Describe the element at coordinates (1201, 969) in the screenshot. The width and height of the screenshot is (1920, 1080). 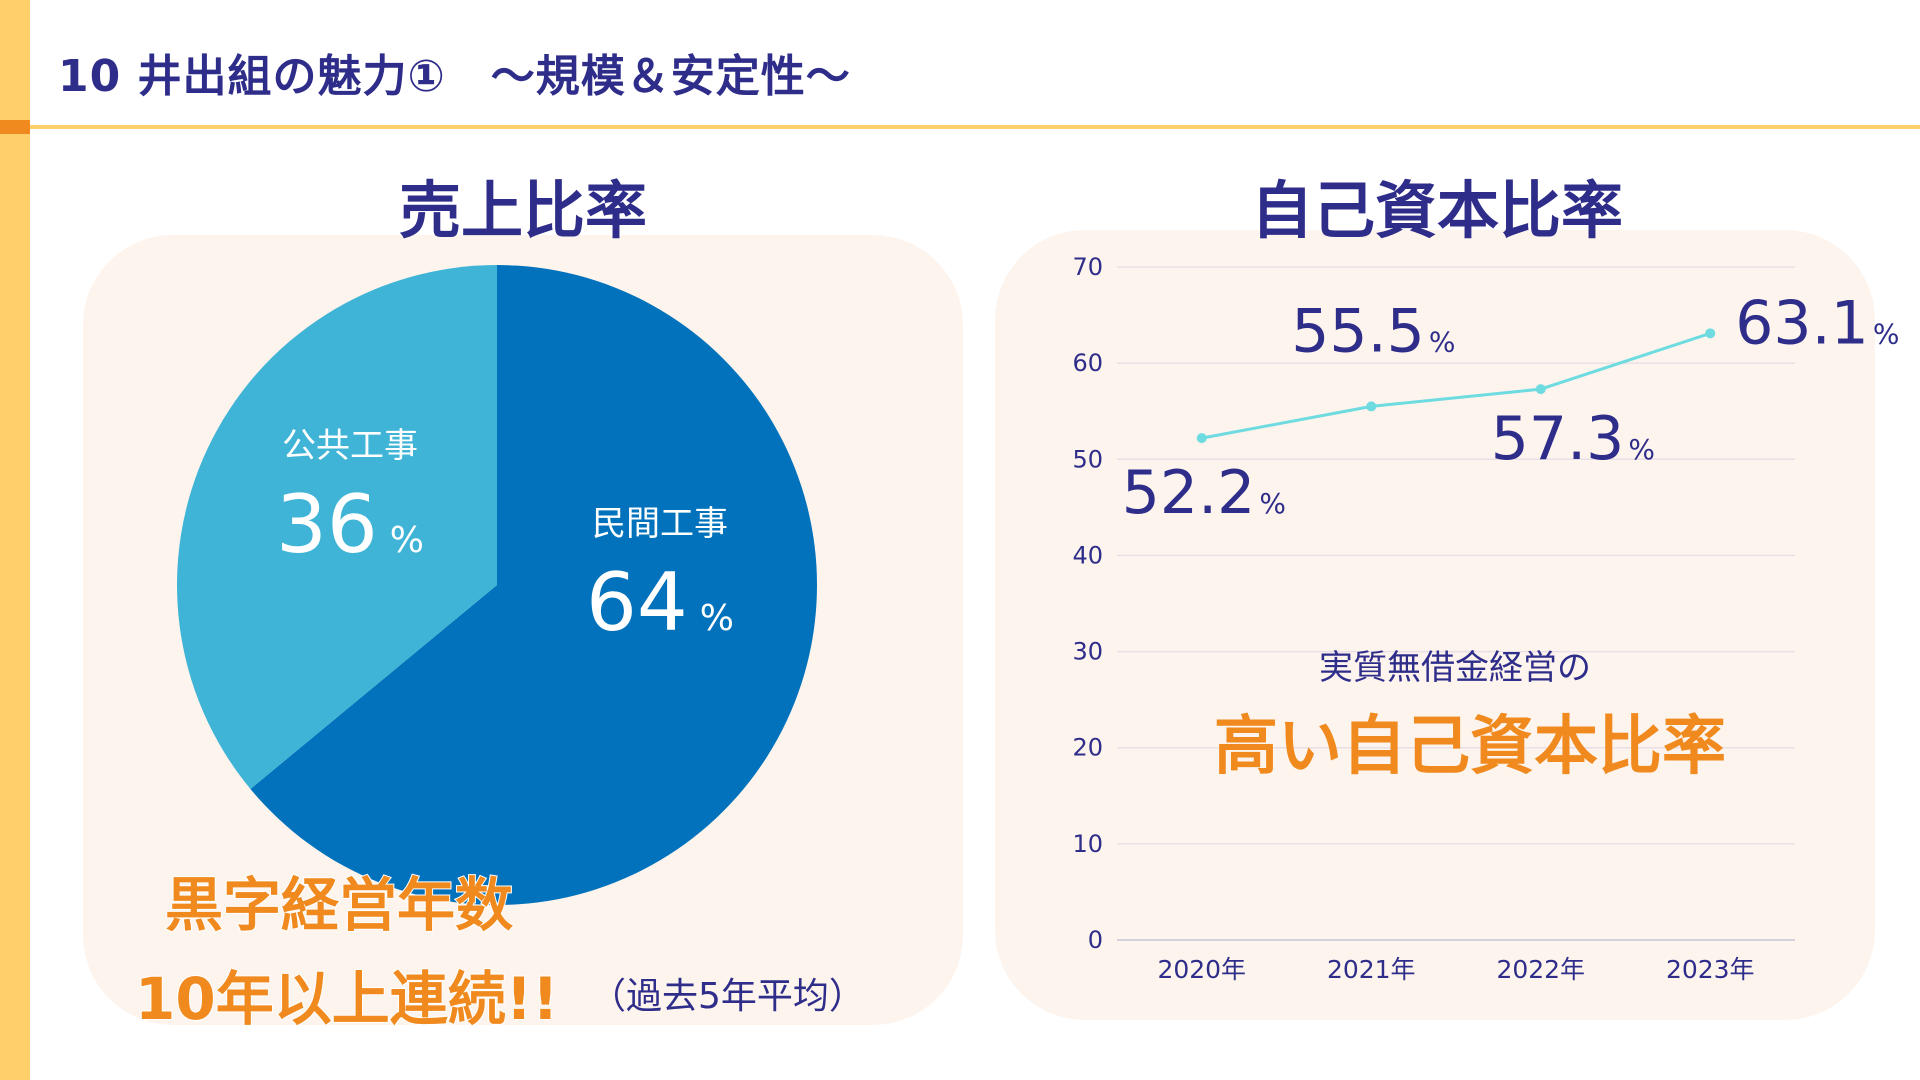
I see `x-tick-label: 2020年` at that location.